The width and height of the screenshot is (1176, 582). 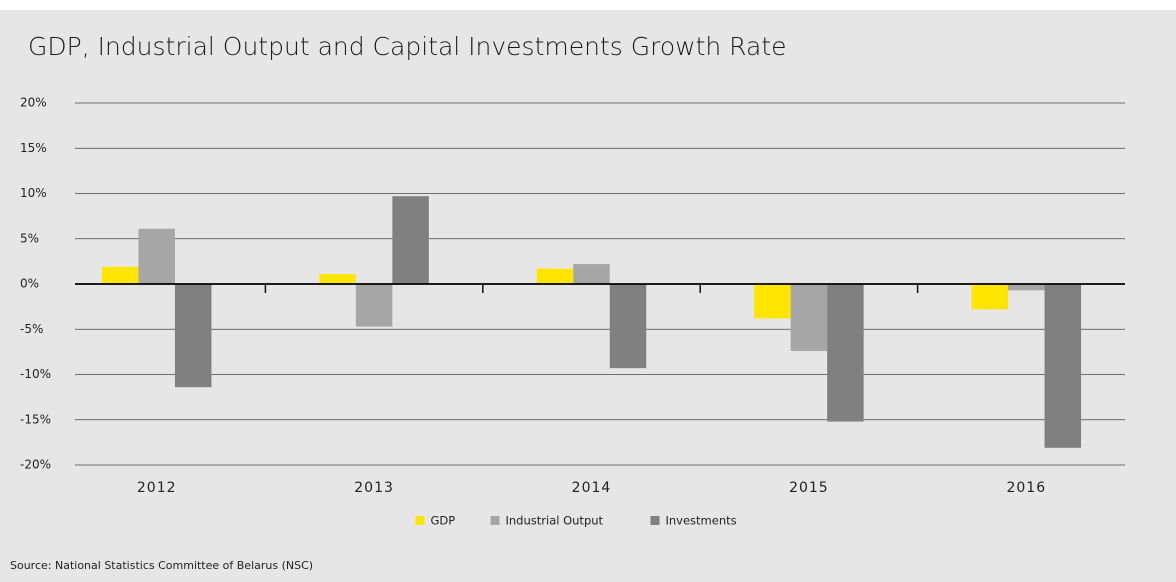 What do you see at coordinates (33, 193) in the screenshot?
I see `y-tick-label: 10%` at bounding box center [33, 193].